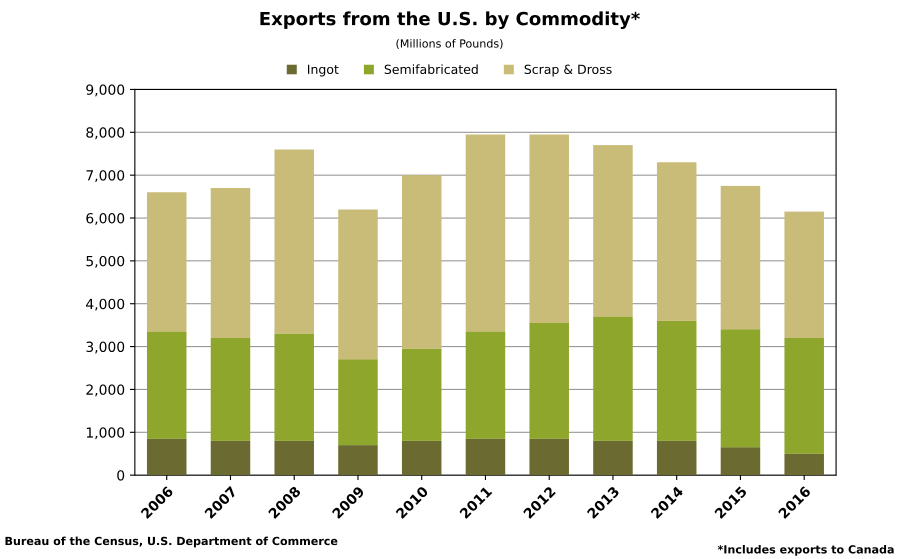 Image resolution: width=899 pixels, height=559 pixels. I want to click on legend-label: Scrap & Dross, so click(568, 70).